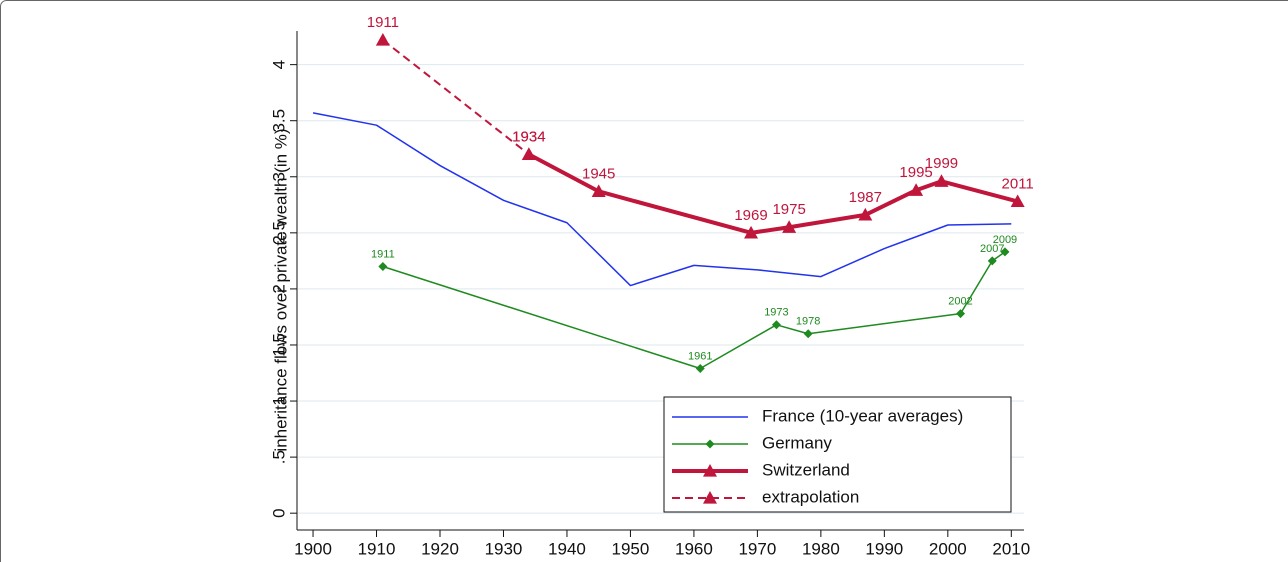 The image size is (1288, 562). Describe the element at coordinates (992, 249) in the screenshot. I see `point-label: 2007` at that location.